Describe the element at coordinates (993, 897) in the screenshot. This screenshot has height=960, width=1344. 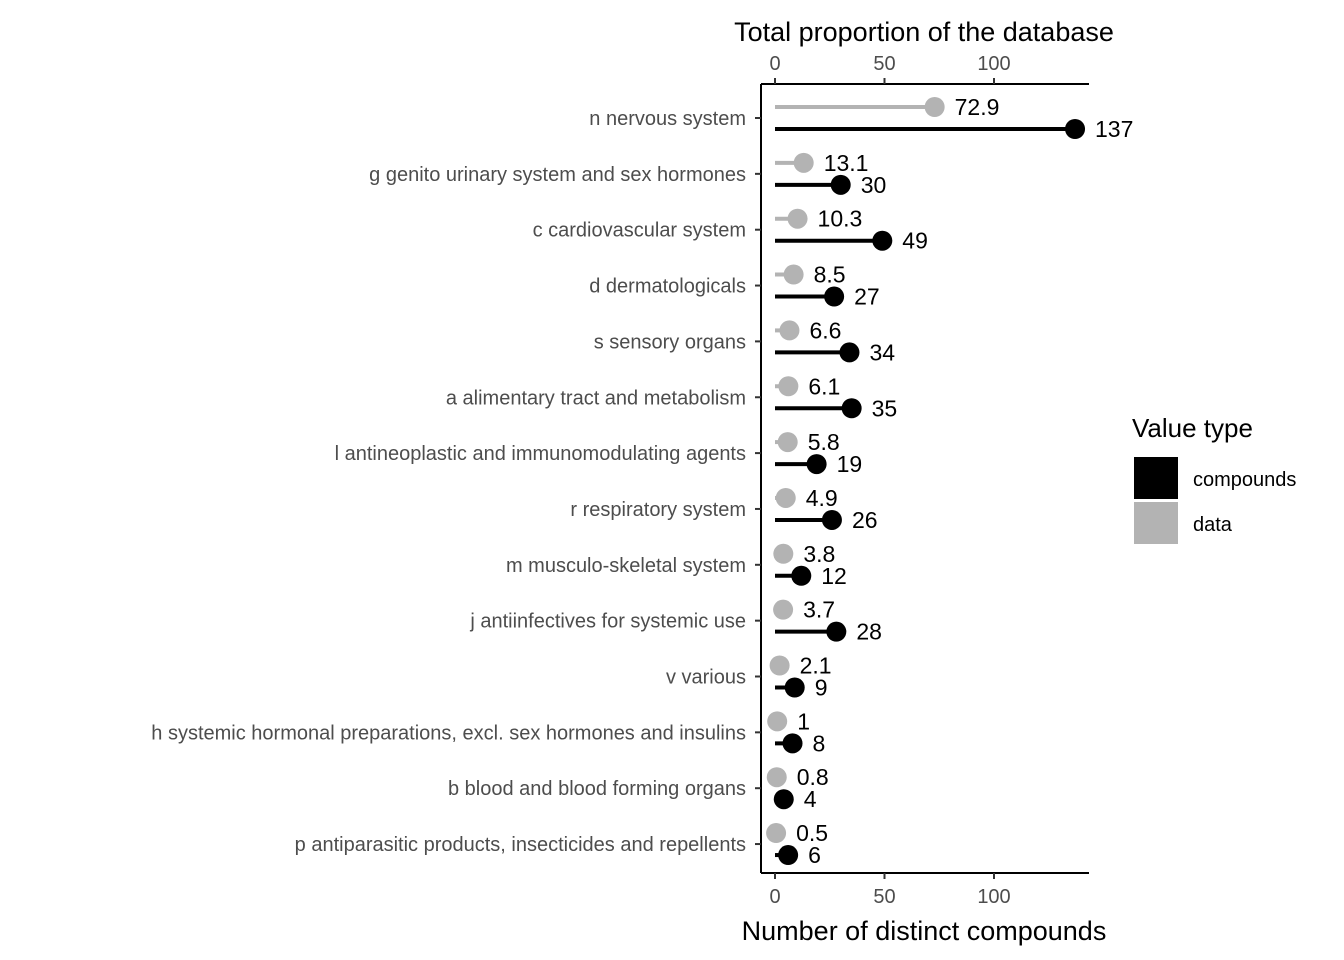
I see `bottom-tick-label: 100` at that location.